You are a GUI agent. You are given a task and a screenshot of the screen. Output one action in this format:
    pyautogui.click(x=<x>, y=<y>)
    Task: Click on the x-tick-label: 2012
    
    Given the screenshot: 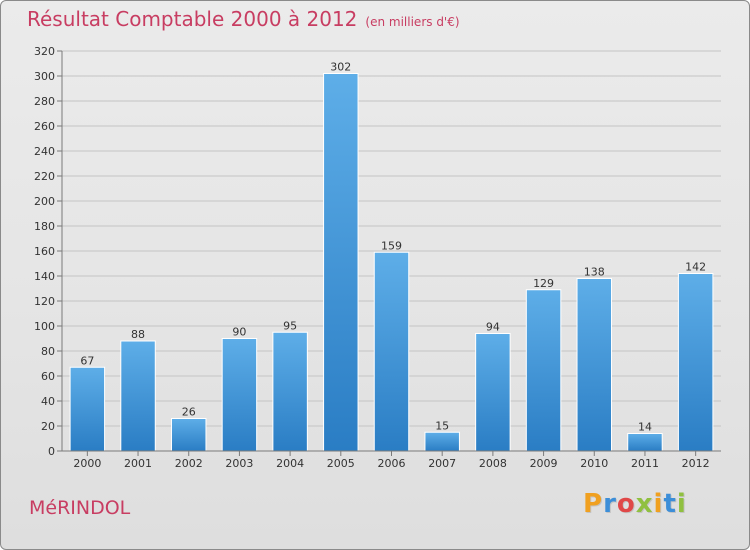 What is the action you would take?
    pyautogui.click(x=696, y=463)
    